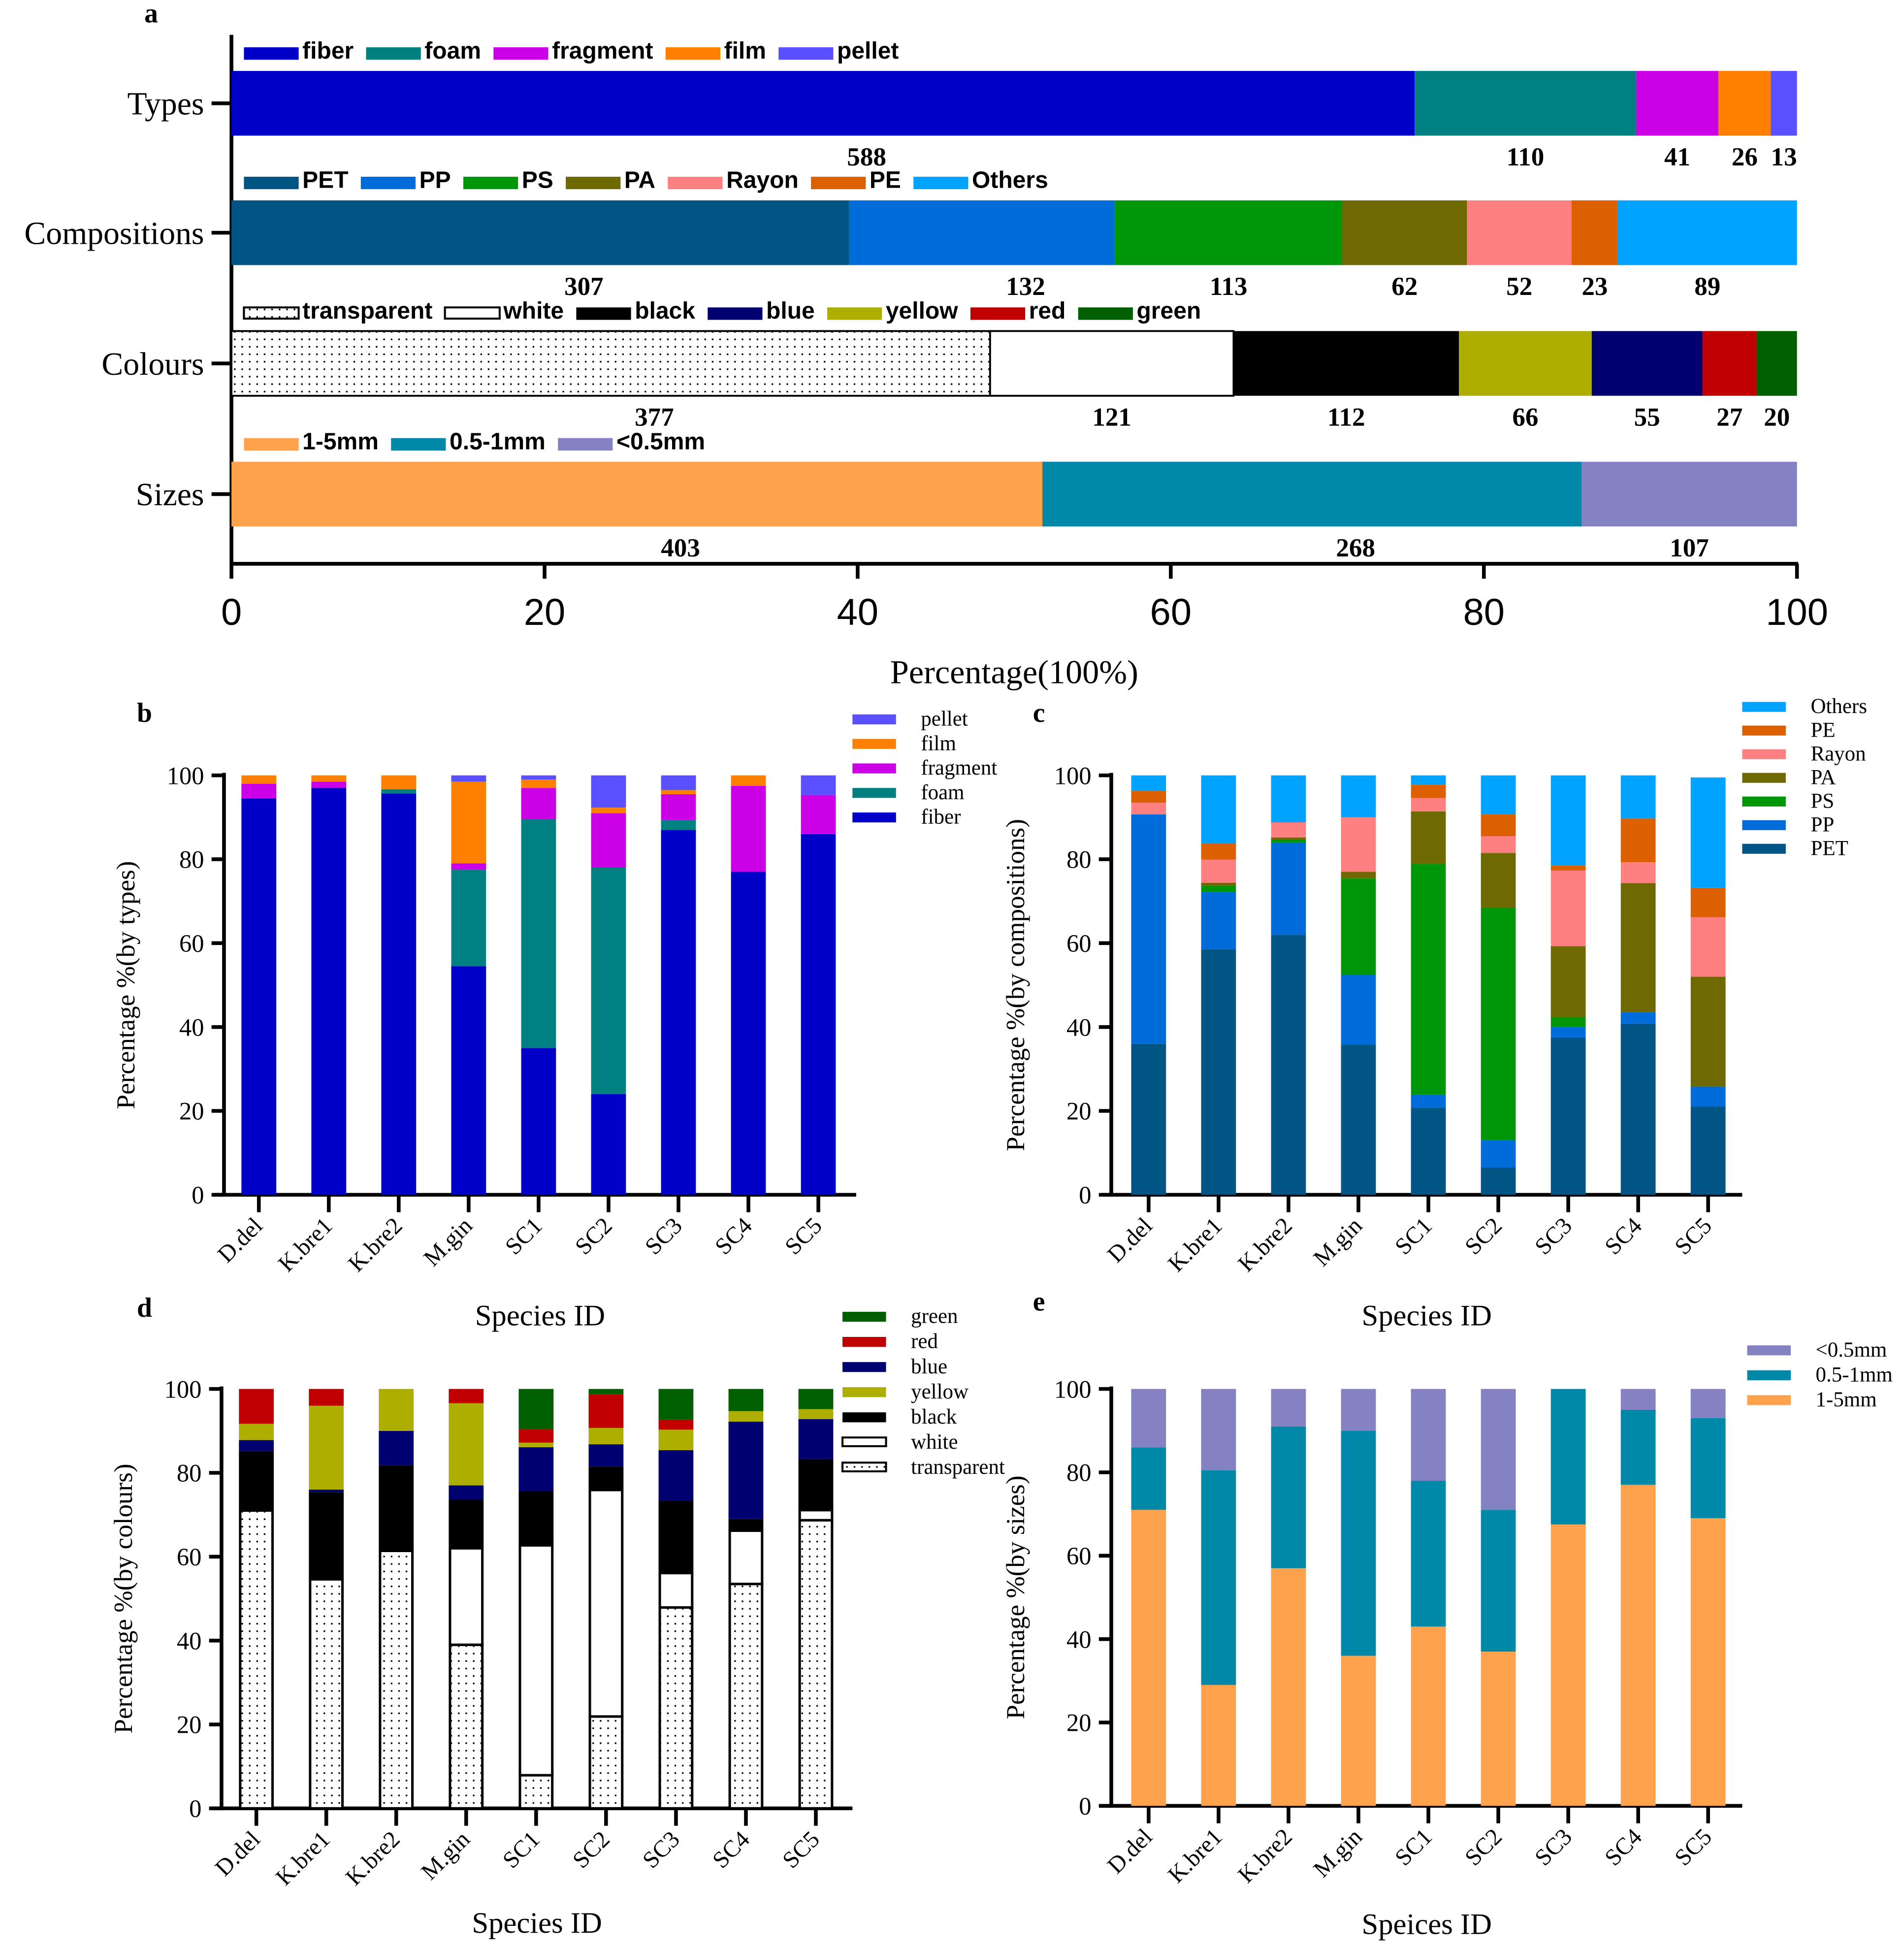  Describe the element at coordinates (1854, 1374) in the screenshot. I see `legend-label-0-5-1mm: 0.5-1mm` at that location.